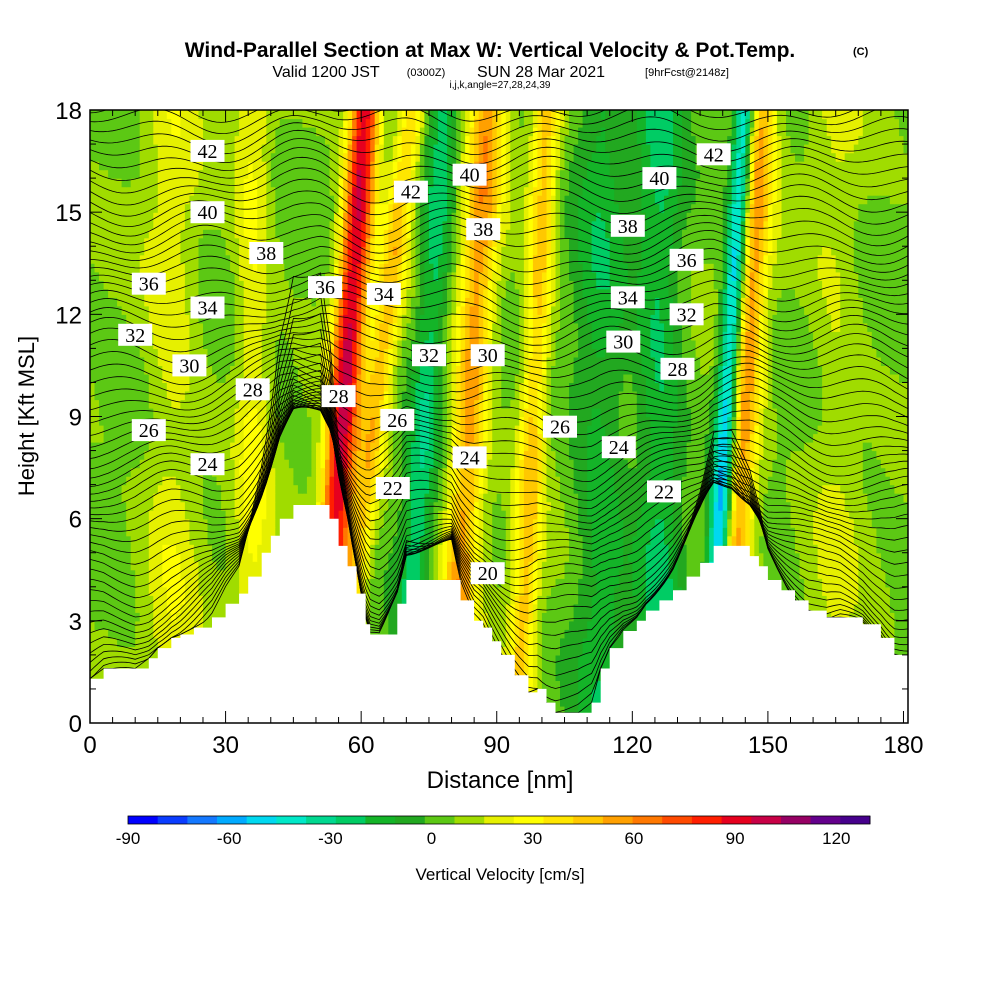  I want to click on copyright-mark: (C), so click(861, 52).